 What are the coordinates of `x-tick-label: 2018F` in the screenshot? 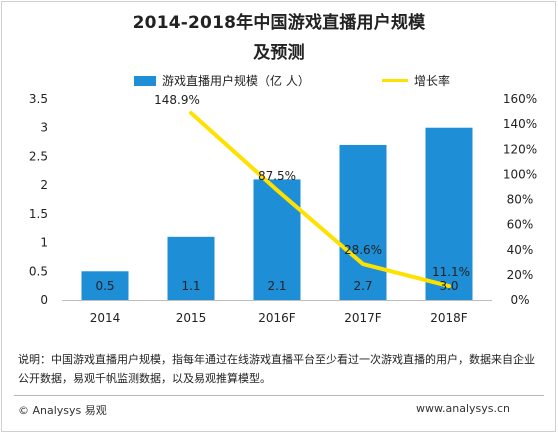 It's located at (449, 318).